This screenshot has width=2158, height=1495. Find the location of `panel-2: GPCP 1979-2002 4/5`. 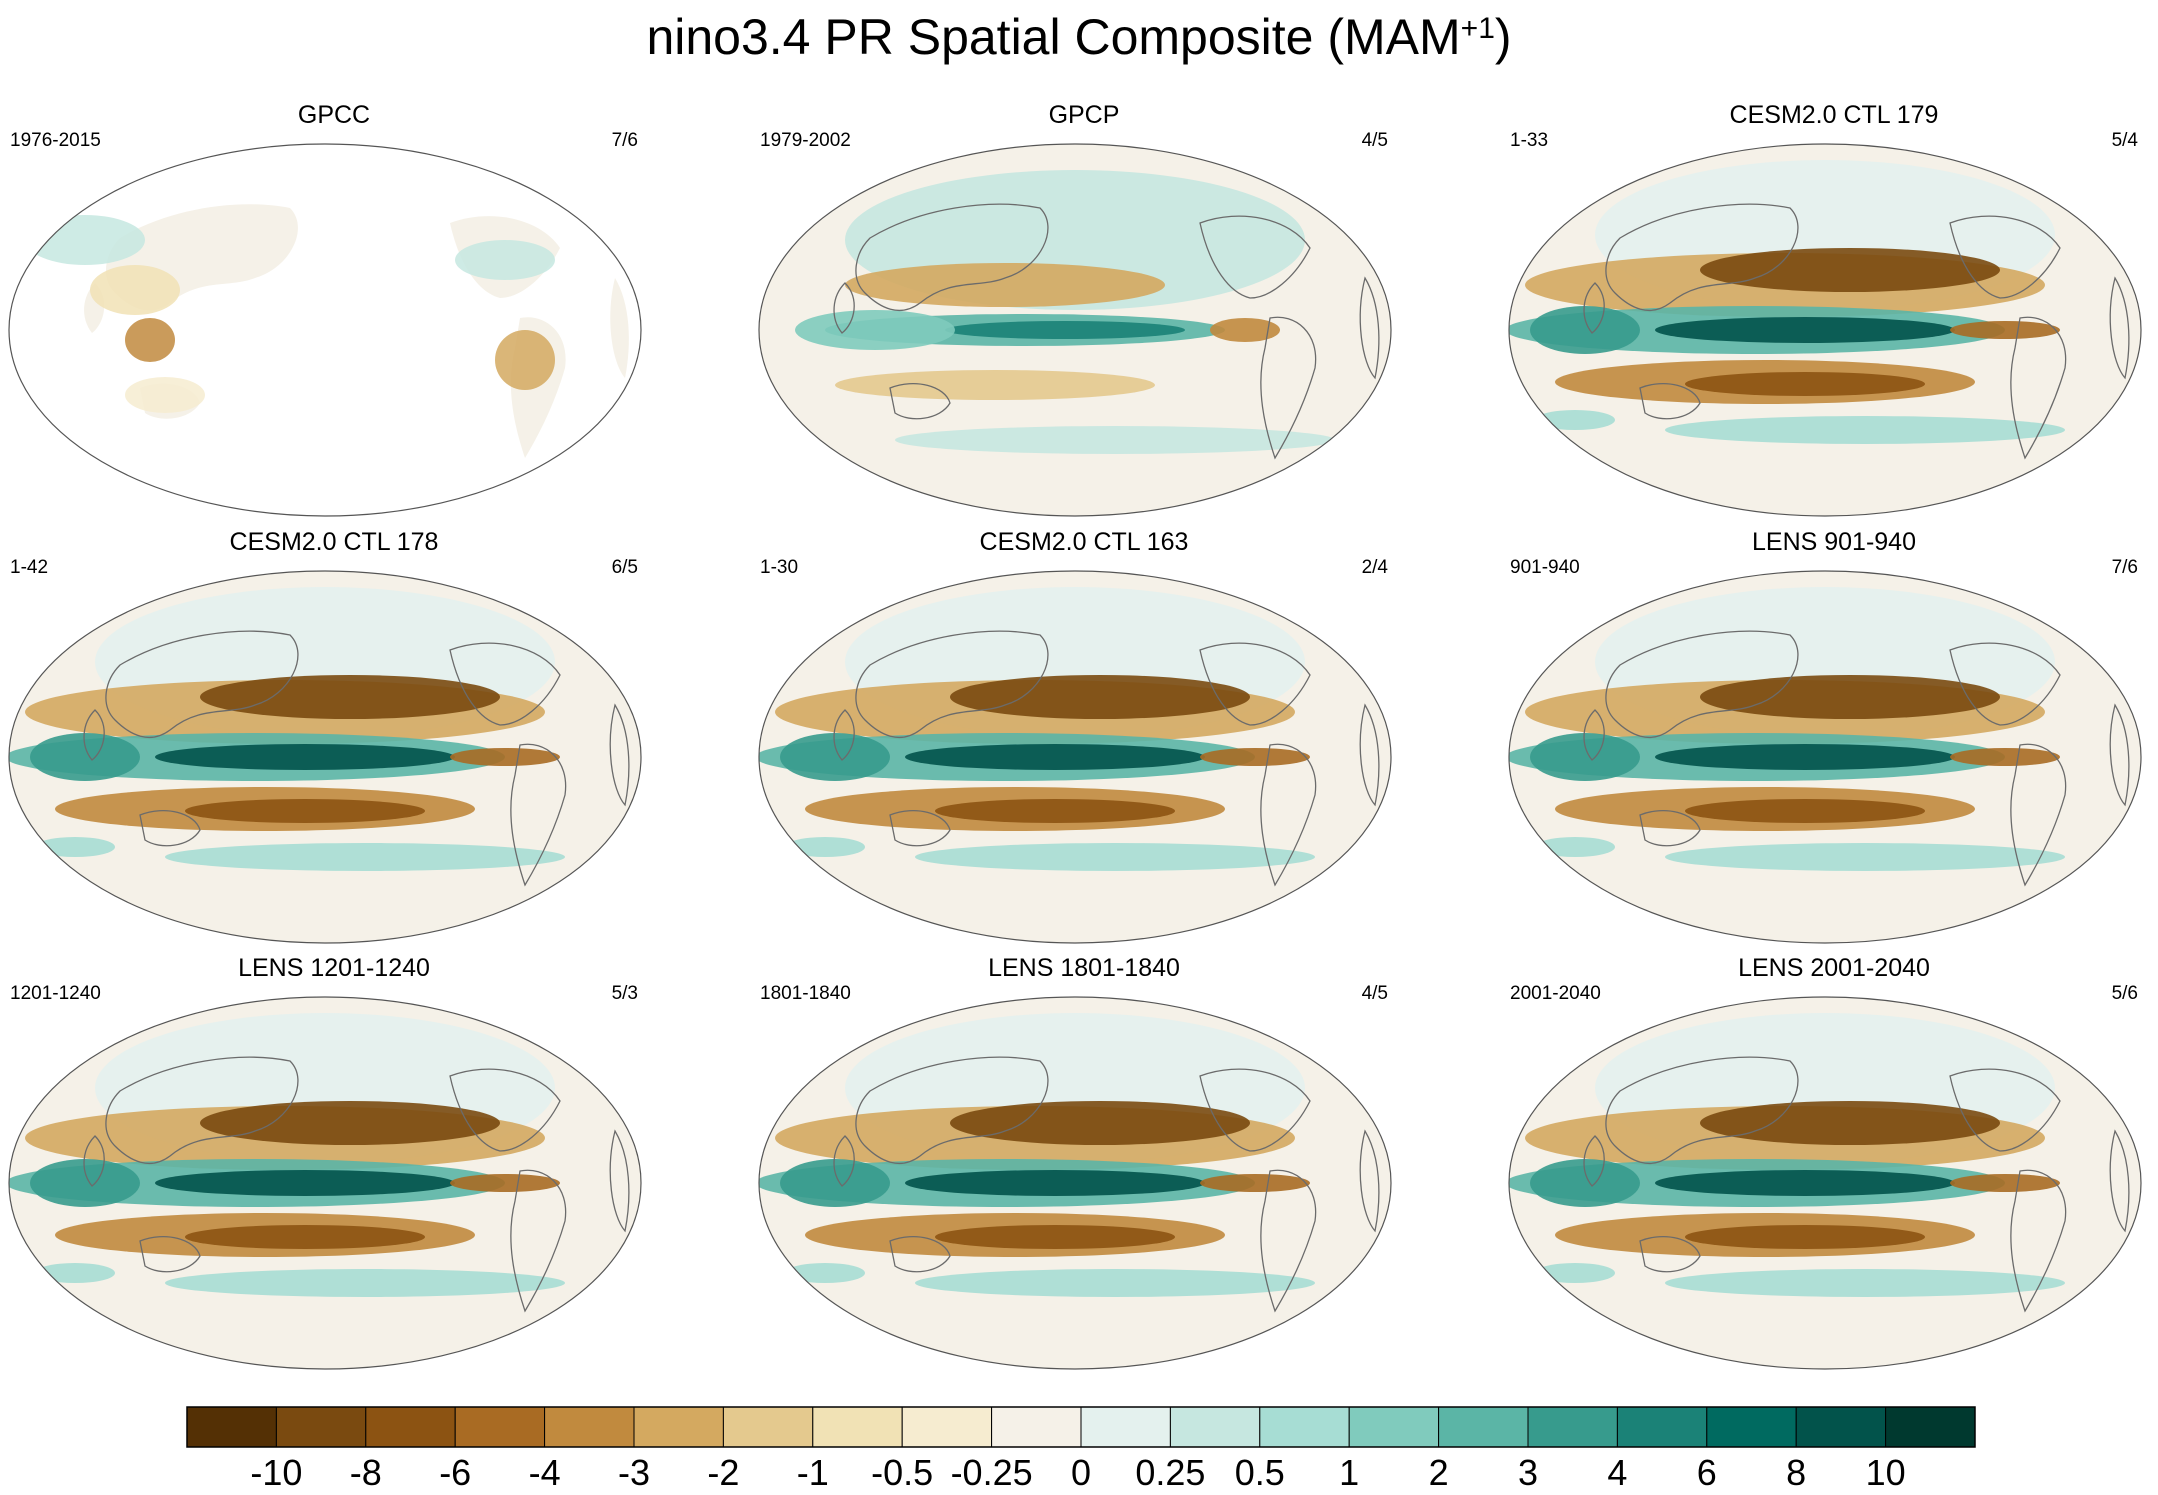

panel-2: GPCP 1979-2002 4/5 is located at coordinates (1084, 315).